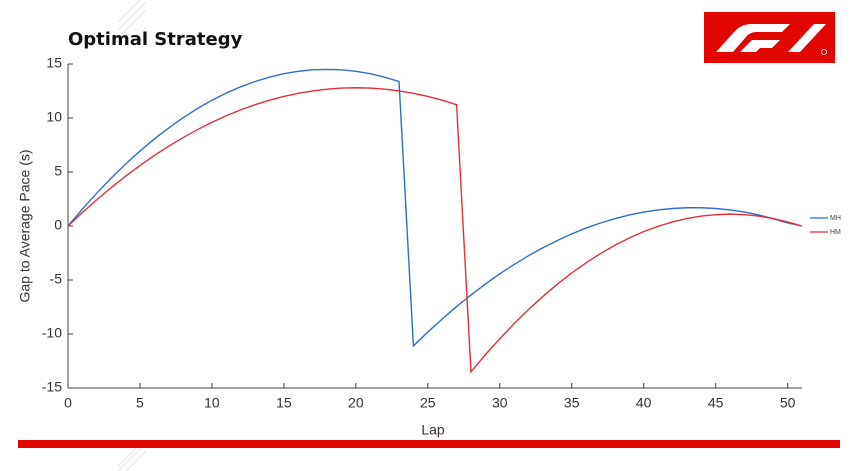 This screenshot has height=471, width=852. I want to click on footer-bar, so click(429, 444).